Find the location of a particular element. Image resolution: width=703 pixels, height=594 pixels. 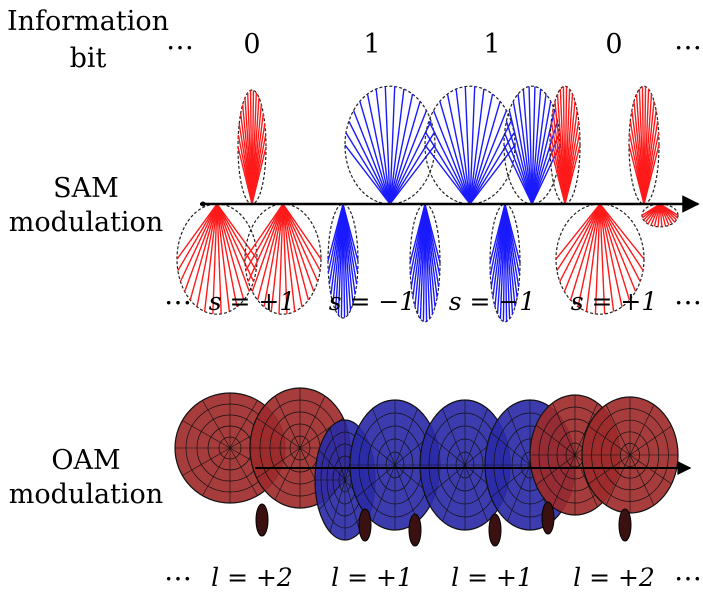

oam-state-4: l = +2 is located at coordinates (614, 577).